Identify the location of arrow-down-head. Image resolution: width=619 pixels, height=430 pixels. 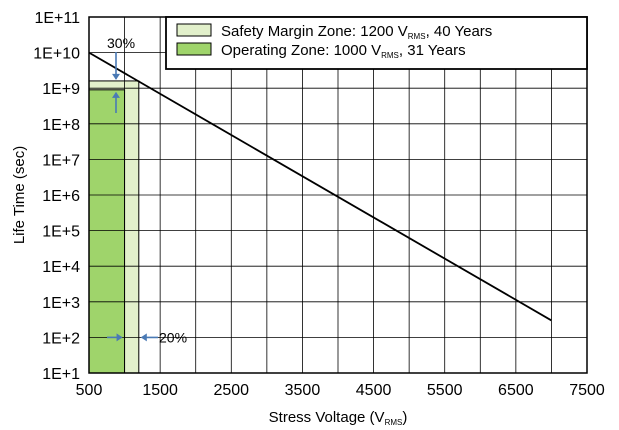
(116, 76).